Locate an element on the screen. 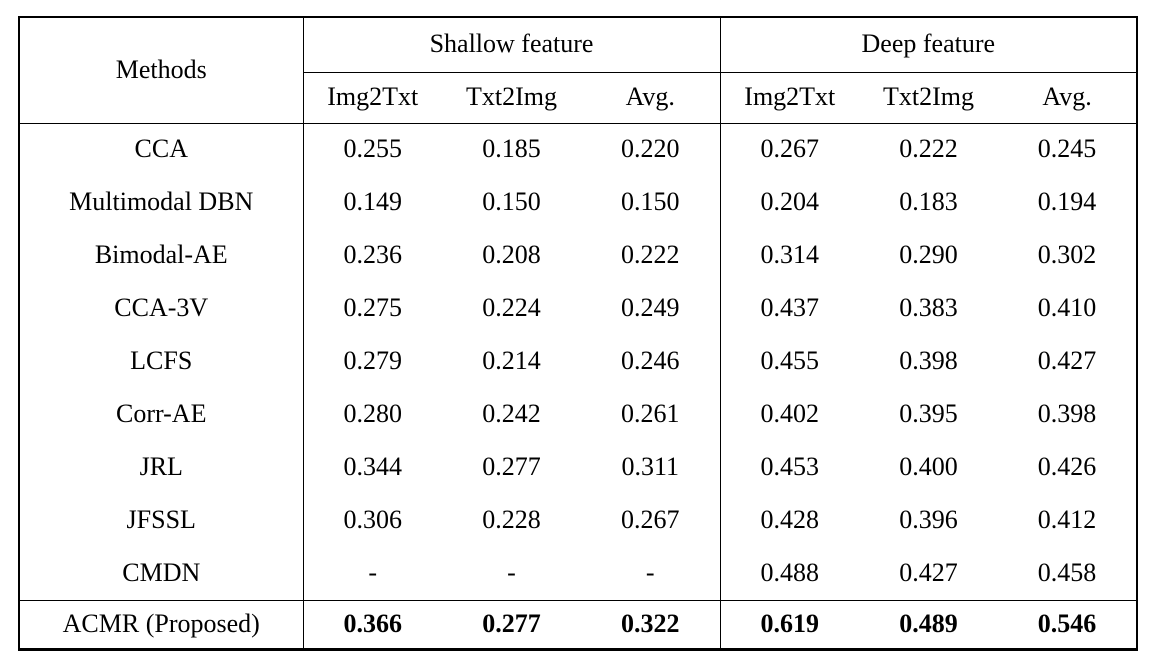 This screenshot has height=668, width=1154. value-cell: 0.302 is located at coordinates (1067, 255).